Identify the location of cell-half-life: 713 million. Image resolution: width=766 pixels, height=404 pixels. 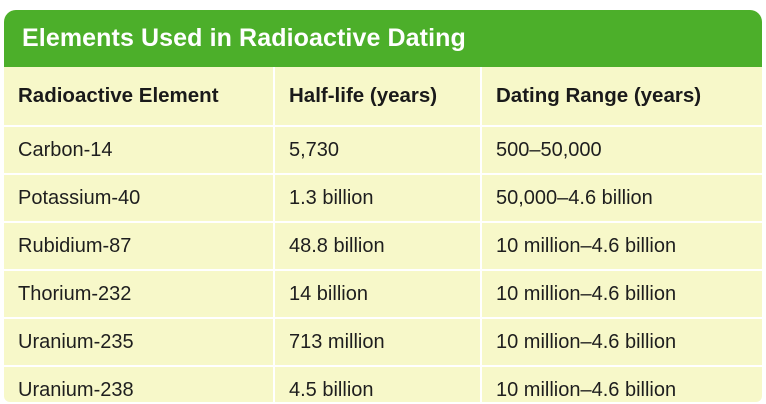
(377, 341).